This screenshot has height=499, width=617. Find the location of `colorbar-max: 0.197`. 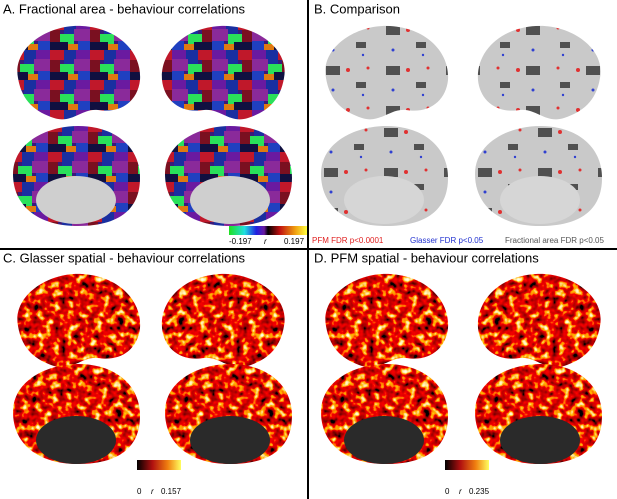

colorbar-max: 0.197 is located at coordinates (294, 241).